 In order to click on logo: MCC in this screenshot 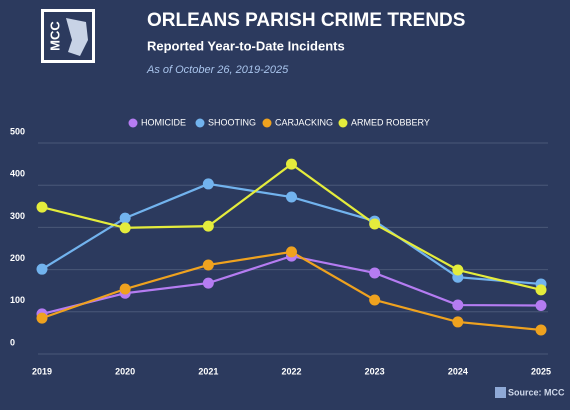, I will do `click(68, 36)`.